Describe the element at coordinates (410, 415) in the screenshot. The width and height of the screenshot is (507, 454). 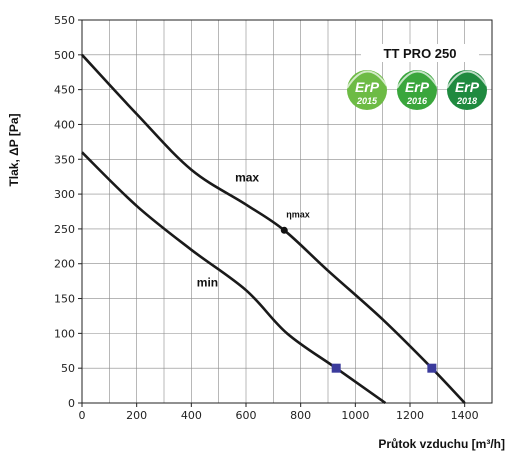
I see `x-tick-label: 1200` at that location.